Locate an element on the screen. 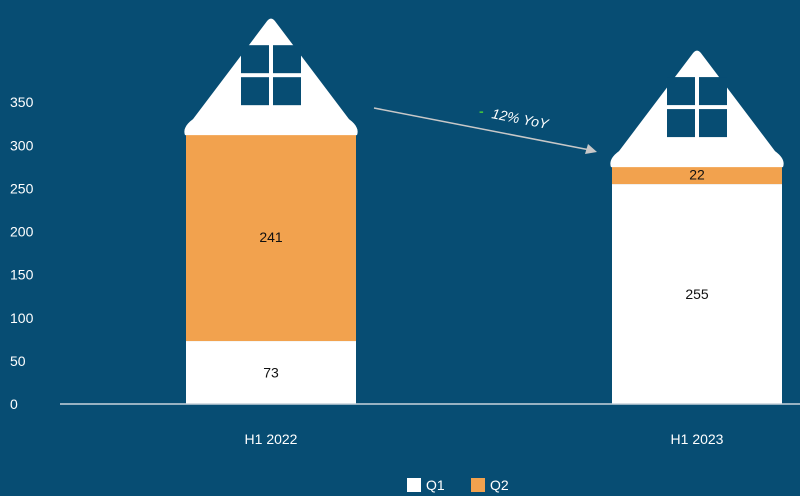  data-label: 22 is located at coordinates (697, 175).